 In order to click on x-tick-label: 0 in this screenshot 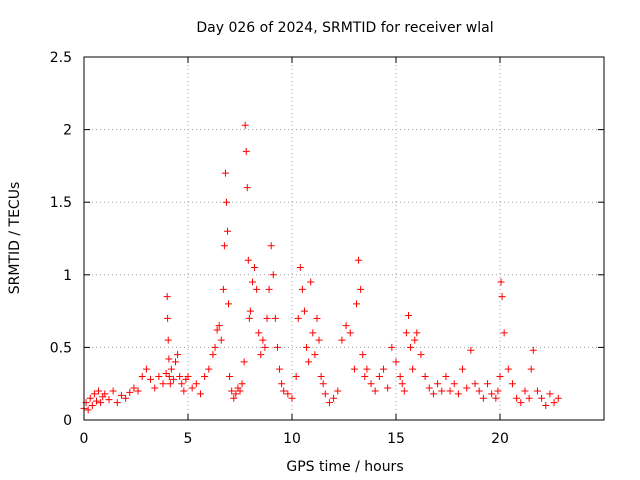, I will do `click(84, 439)`.